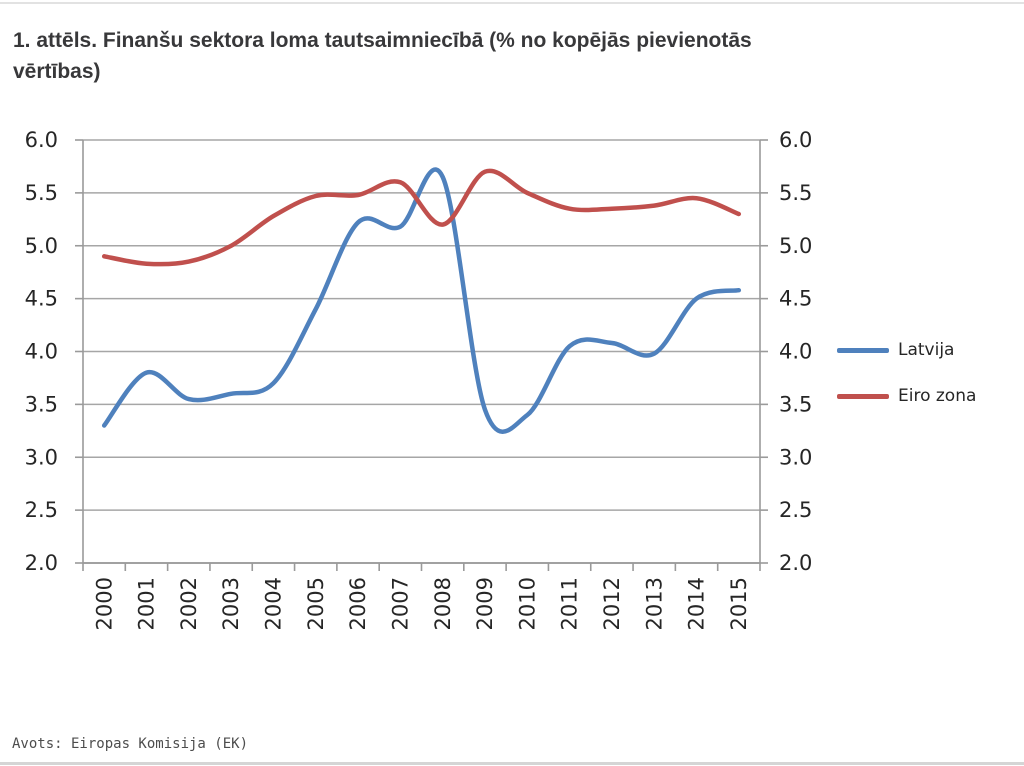  What do you see at coordinates (926, 350) in the screenshot?
I see `legend-label-latvija: Latvija` at bounding box center [926, 350].